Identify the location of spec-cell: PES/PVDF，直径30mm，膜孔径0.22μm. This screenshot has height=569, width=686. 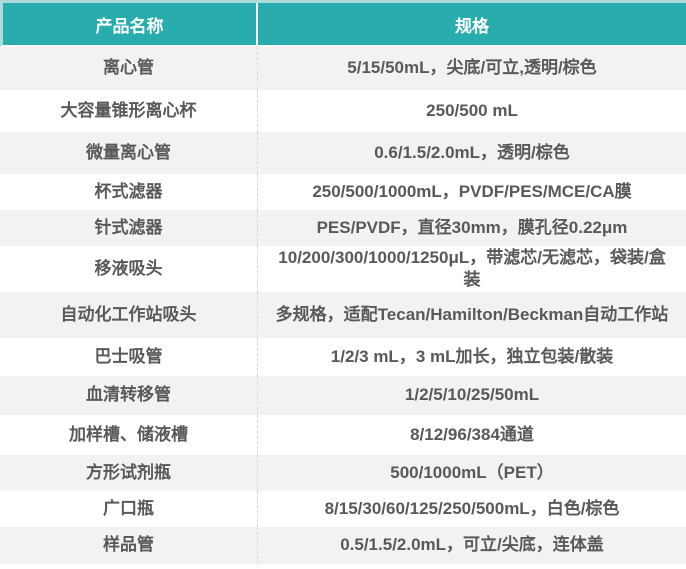
(472, 227).